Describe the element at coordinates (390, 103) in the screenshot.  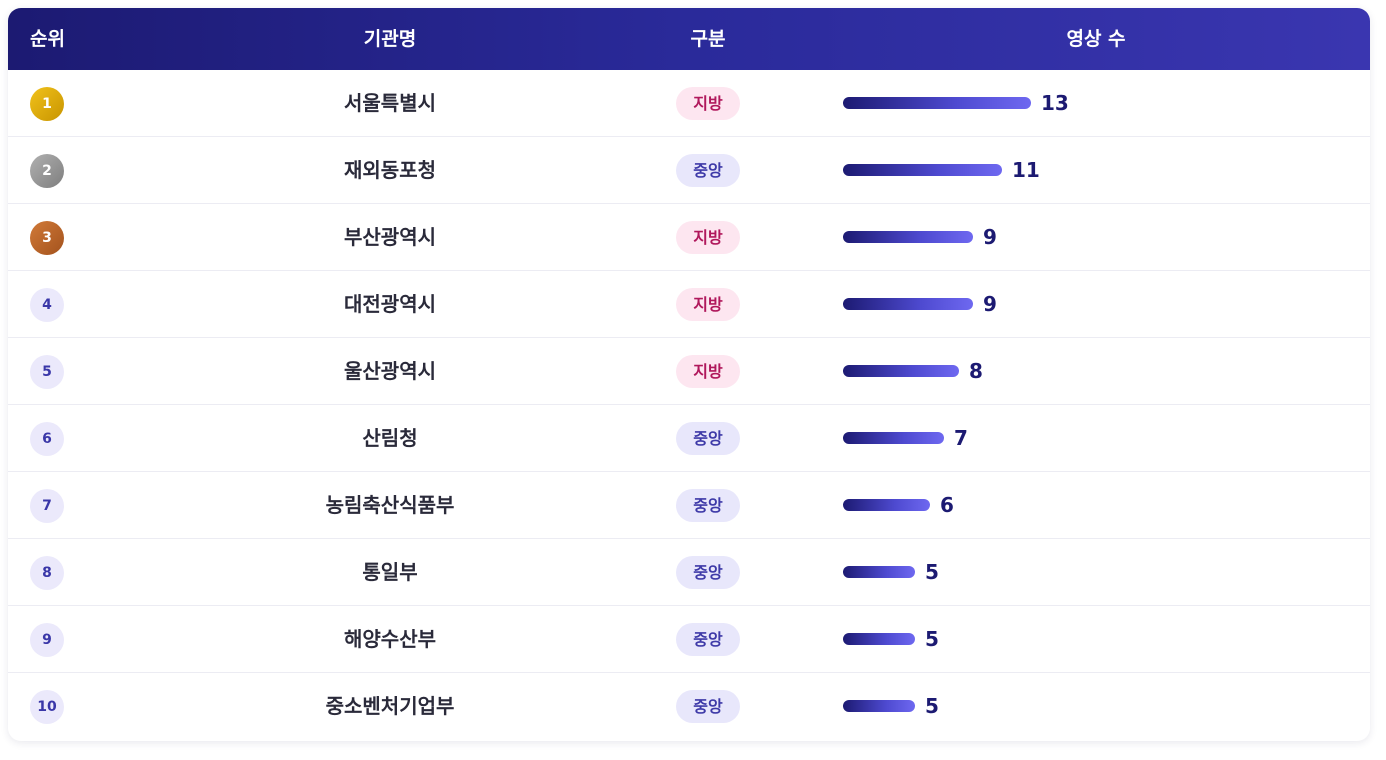
I see `org-name: 서울특별시` at that location.